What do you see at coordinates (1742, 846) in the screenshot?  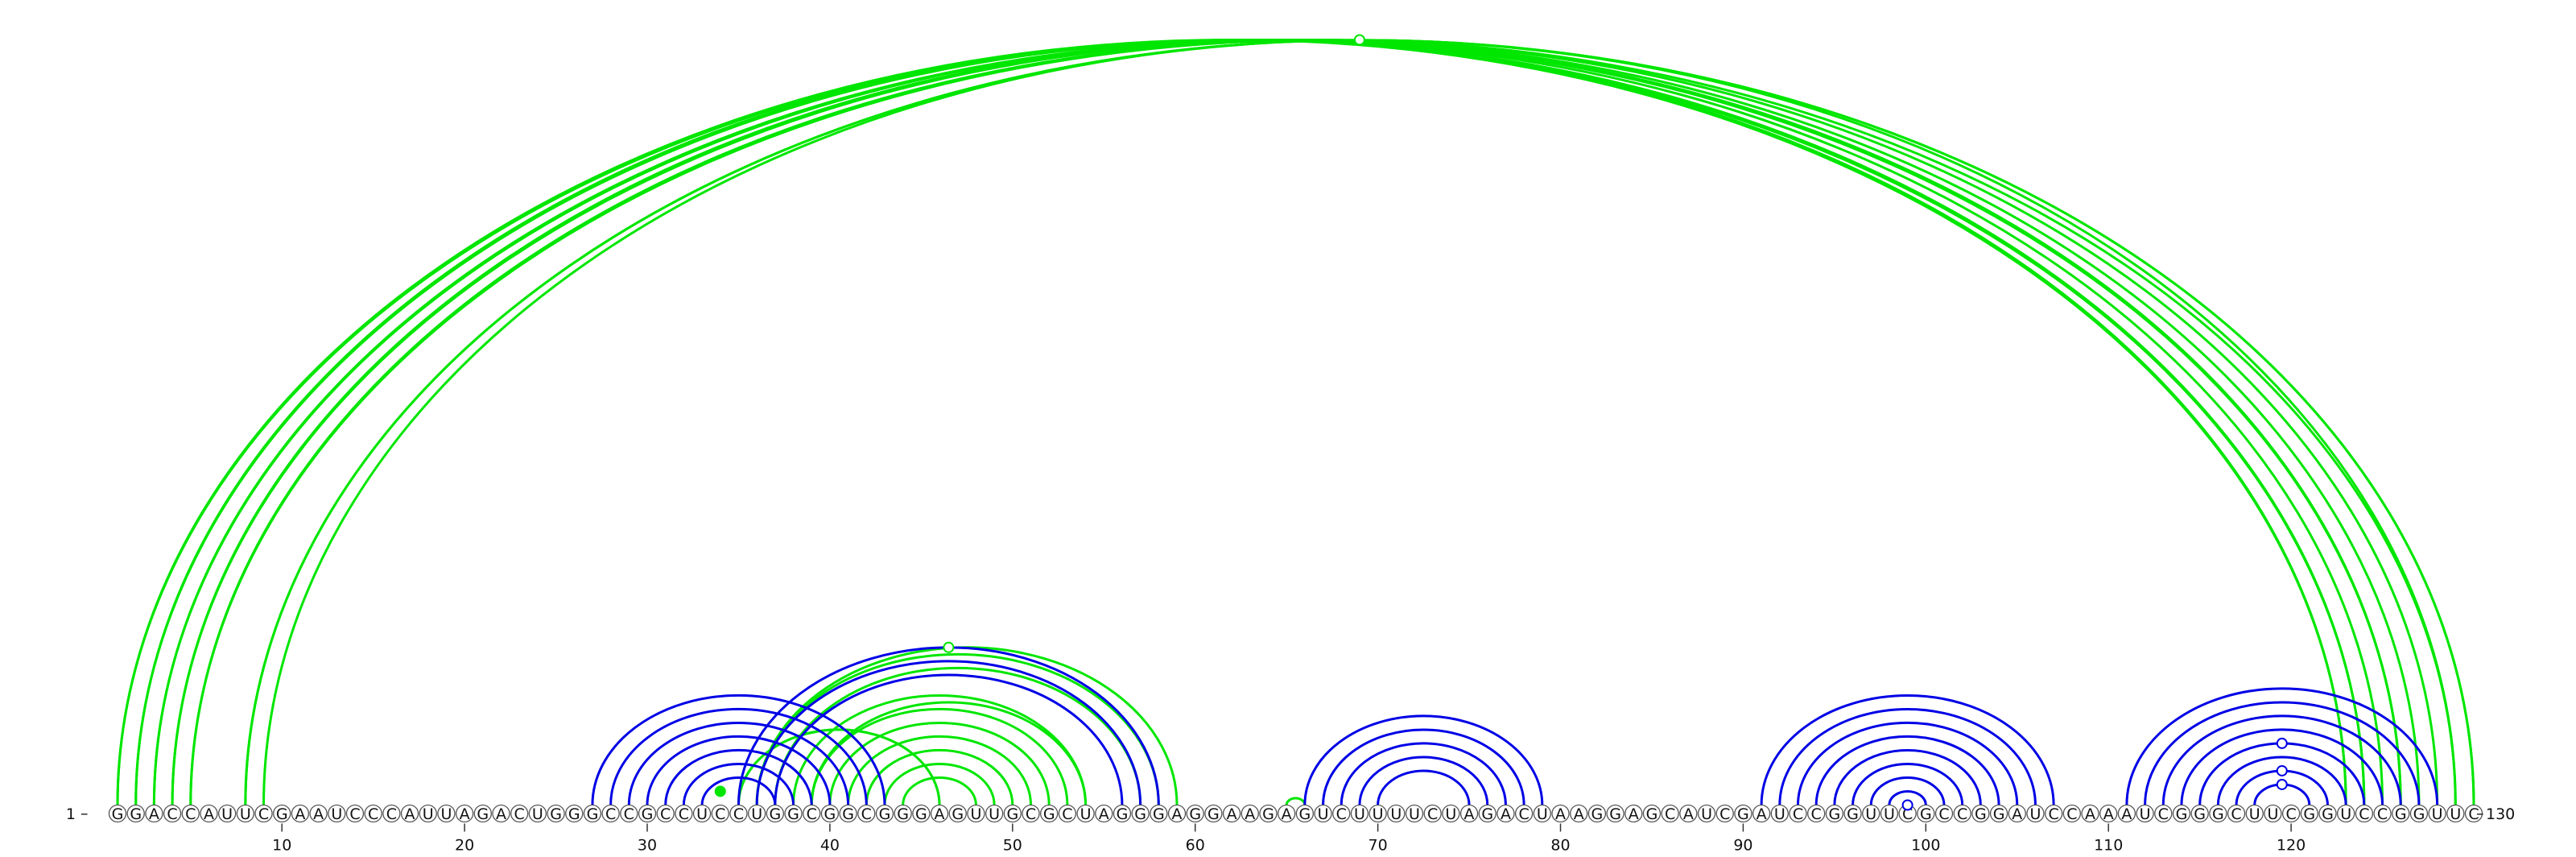 I see `tick-label: 90` at bounding box center [1742, 846].